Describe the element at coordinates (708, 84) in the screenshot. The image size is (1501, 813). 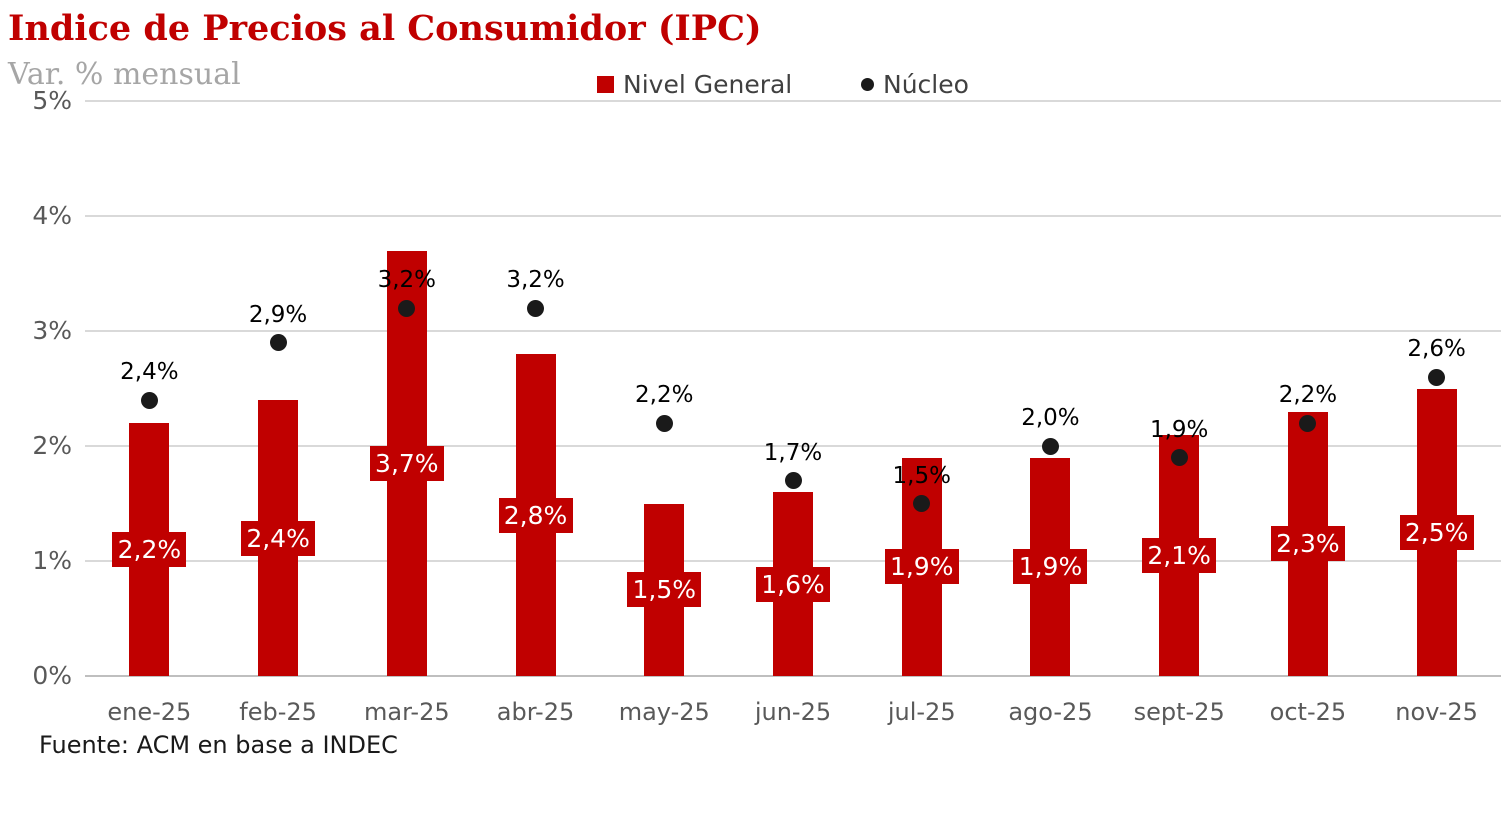
I see `legend-label: Nivel General` at that location.